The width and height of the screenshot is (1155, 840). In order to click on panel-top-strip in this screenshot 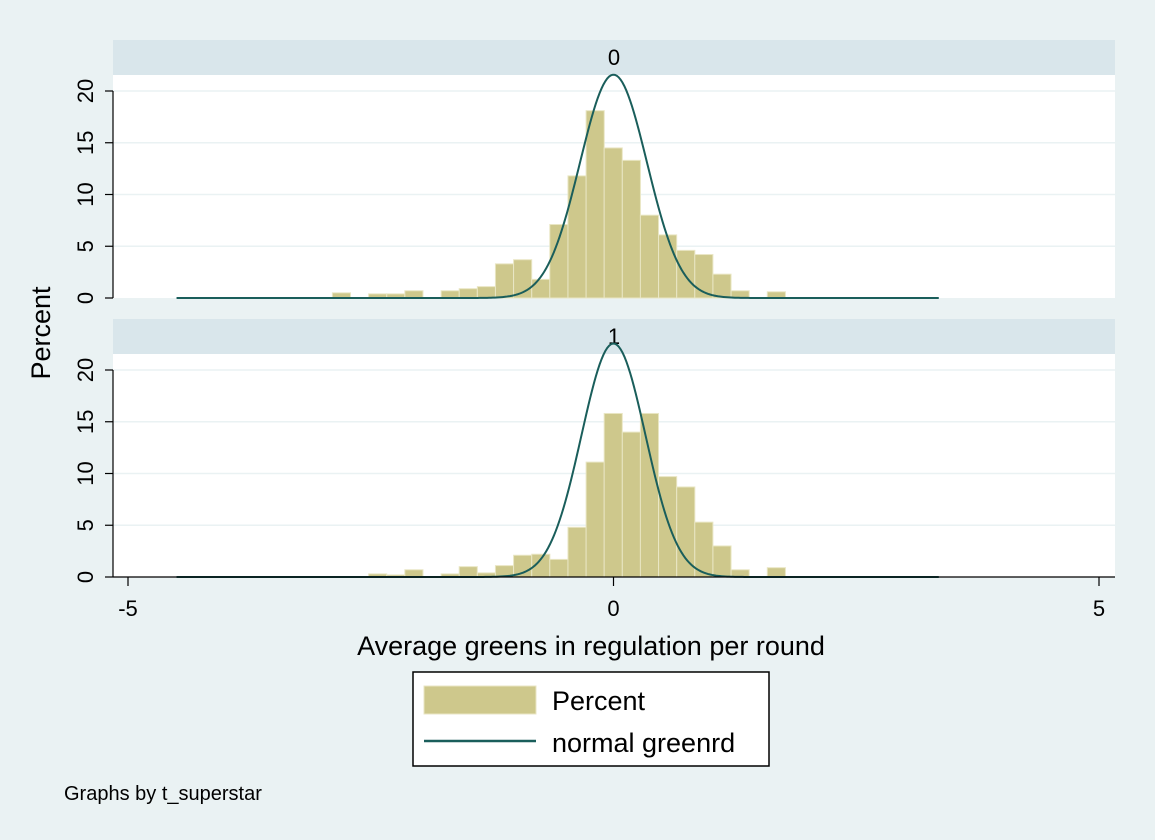, I will do `click(614, 57)`.